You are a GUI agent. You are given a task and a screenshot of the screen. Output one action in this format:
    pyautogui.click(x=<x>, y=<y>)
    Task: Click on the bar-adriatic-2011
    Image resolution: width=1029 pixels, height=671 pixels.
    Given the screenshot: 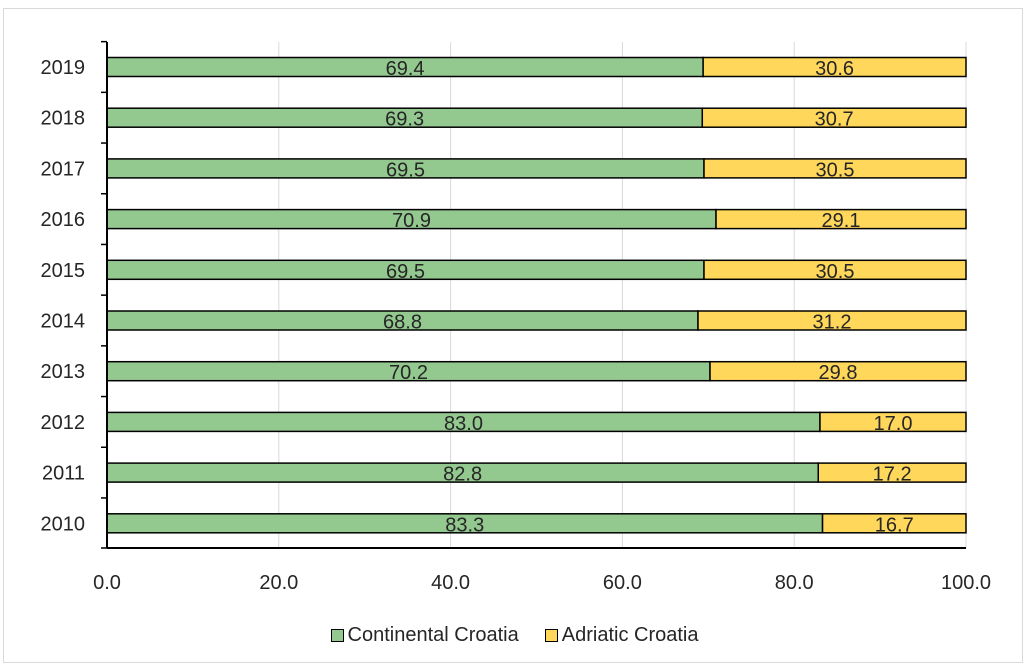 What is the action you would take?
    pyautogui.click(x=892, y=472)
    